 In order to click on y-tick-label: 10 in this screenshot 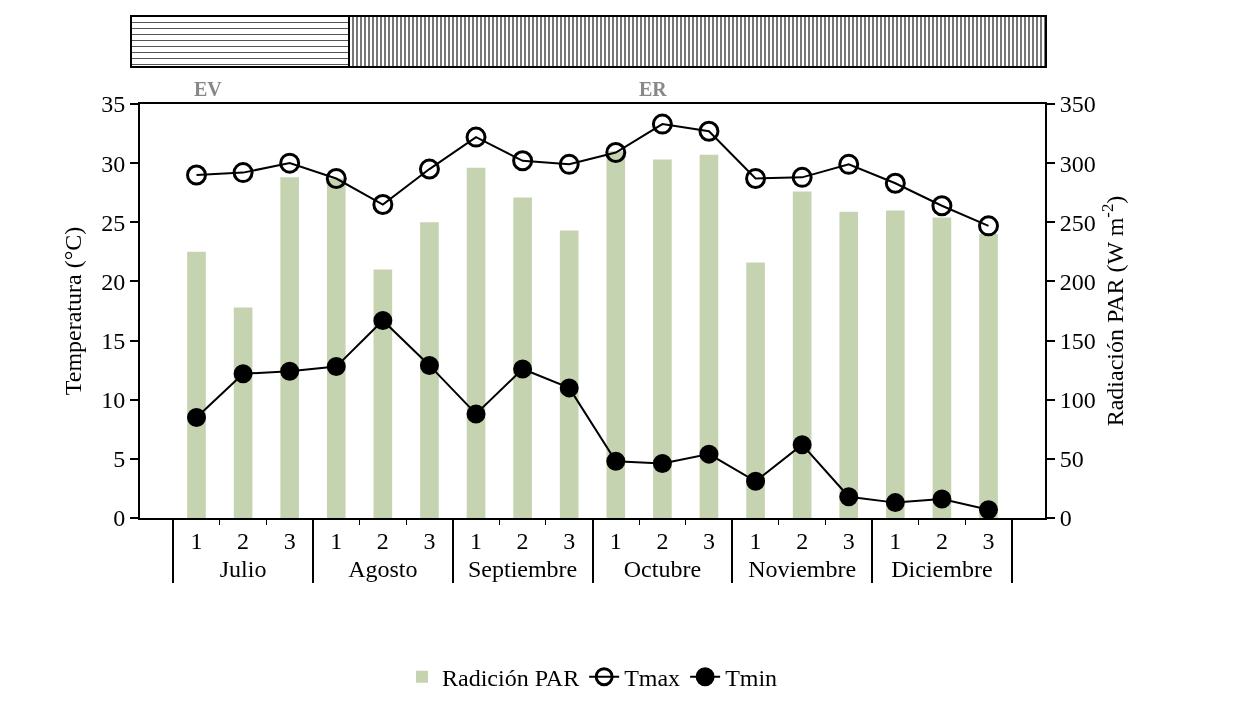, I will do `click(113, 400)`.